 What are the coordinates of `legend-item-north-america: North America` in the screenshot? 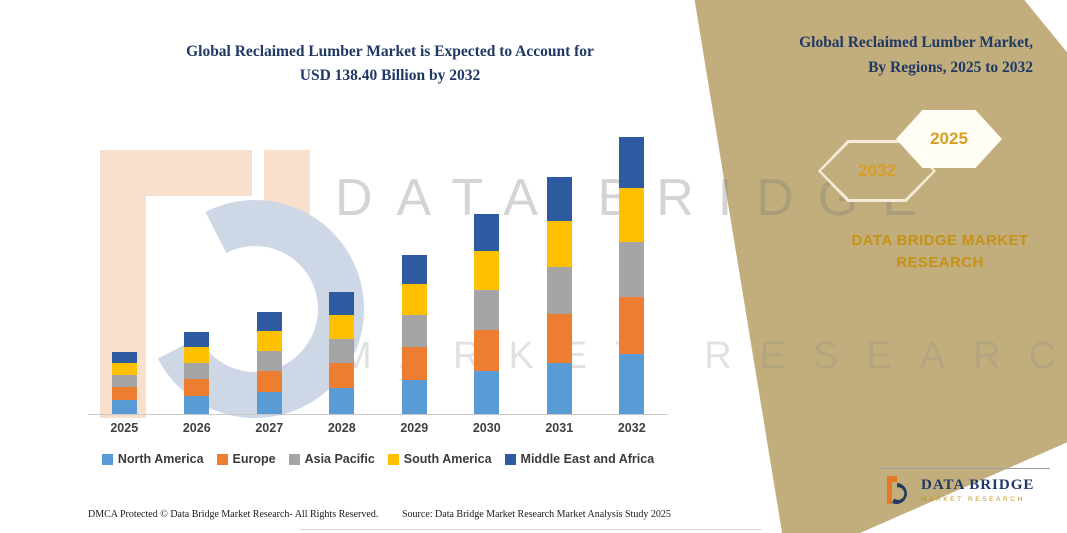 It's located at (152, 459).